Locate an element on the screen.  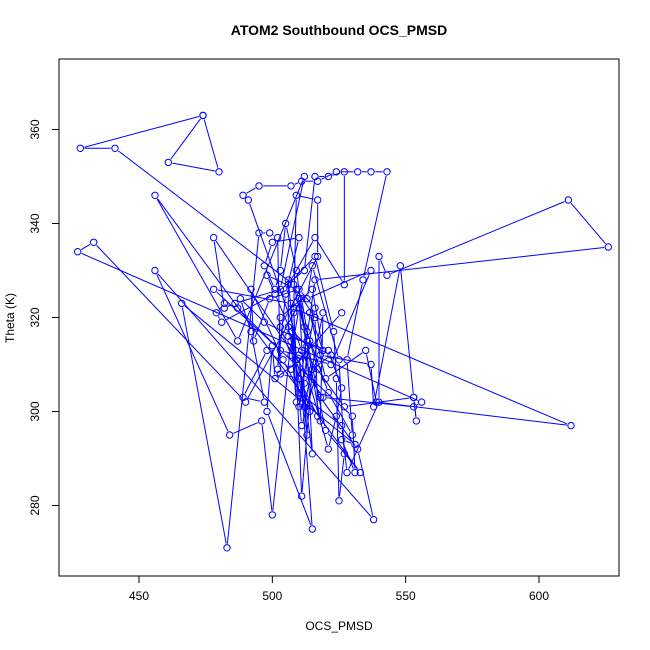
x-tick-label-2: 550 is located at coordinates (406, 596).